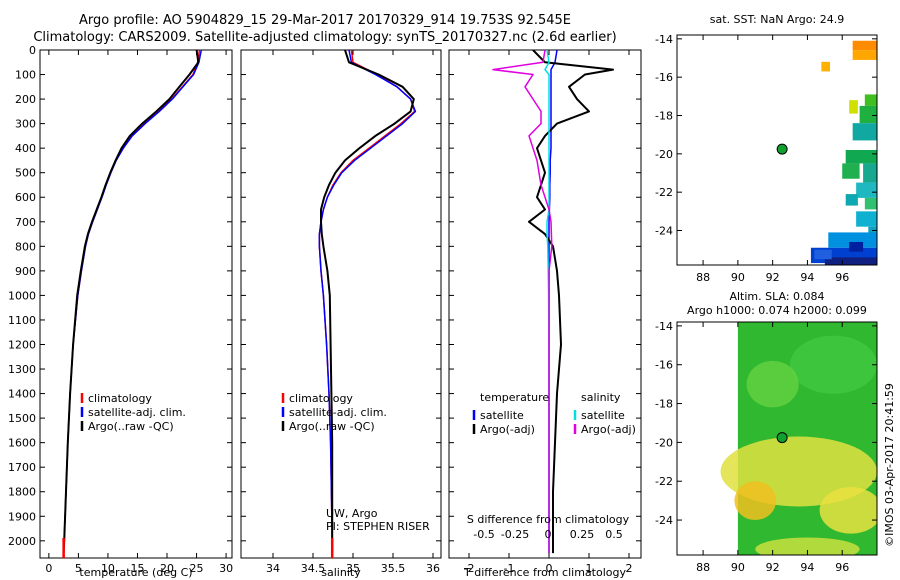 This screenshot has width=900, height=580. I want to click on s-tick-label: 0.5, so click(614, 534).